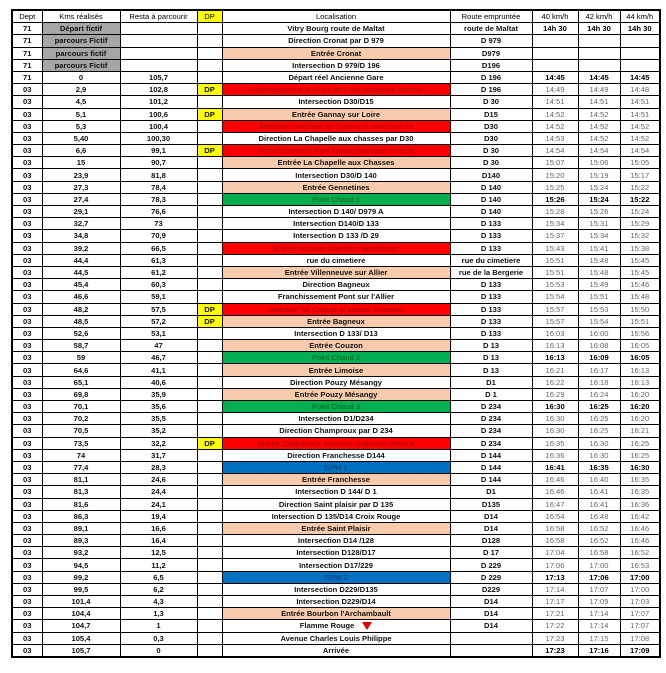 The image size is (666, 673). What do you see at coordinates (640, 187) in the screenshot?
I see `time-44-cell: 15:22` at bounding box center [640, 187].